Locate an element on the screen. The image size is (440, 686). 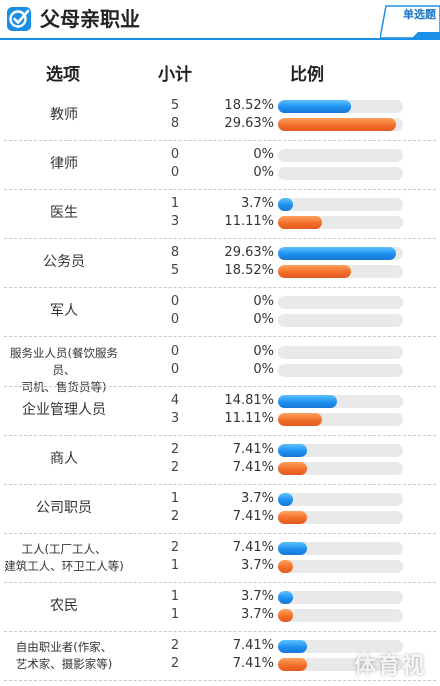
percent-label-series-1: 3.7% is located at coordinates (257, 204).